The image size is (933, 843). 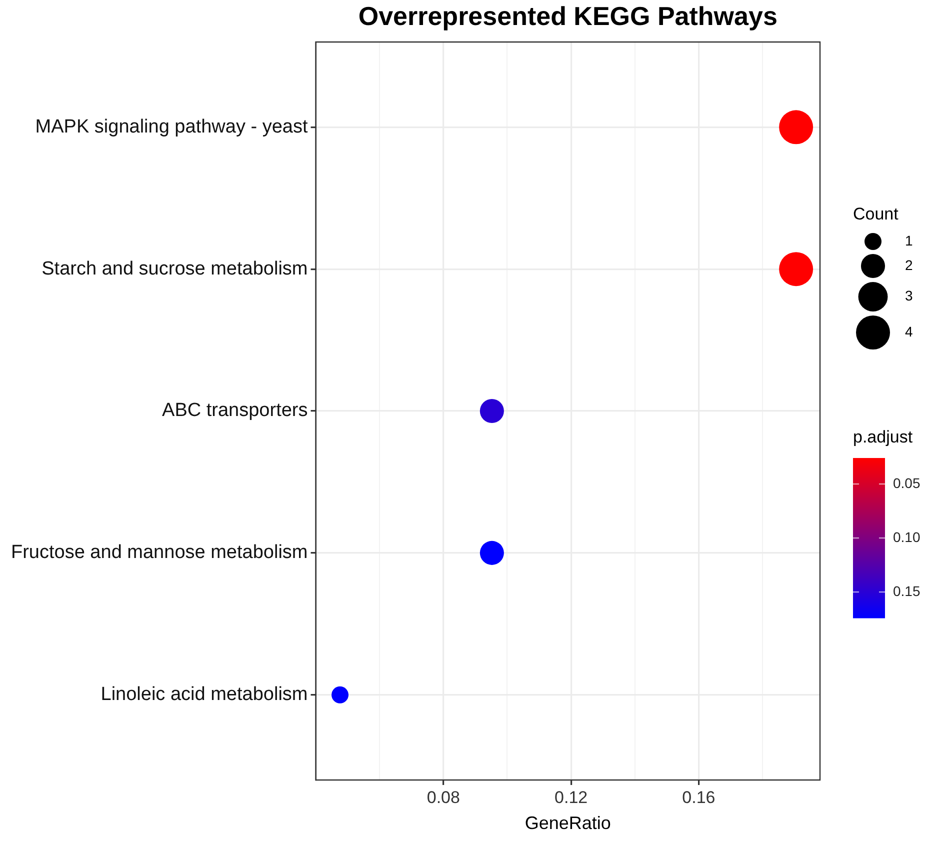 I want to click on legend-label: 3, so click(x=909, y=296).